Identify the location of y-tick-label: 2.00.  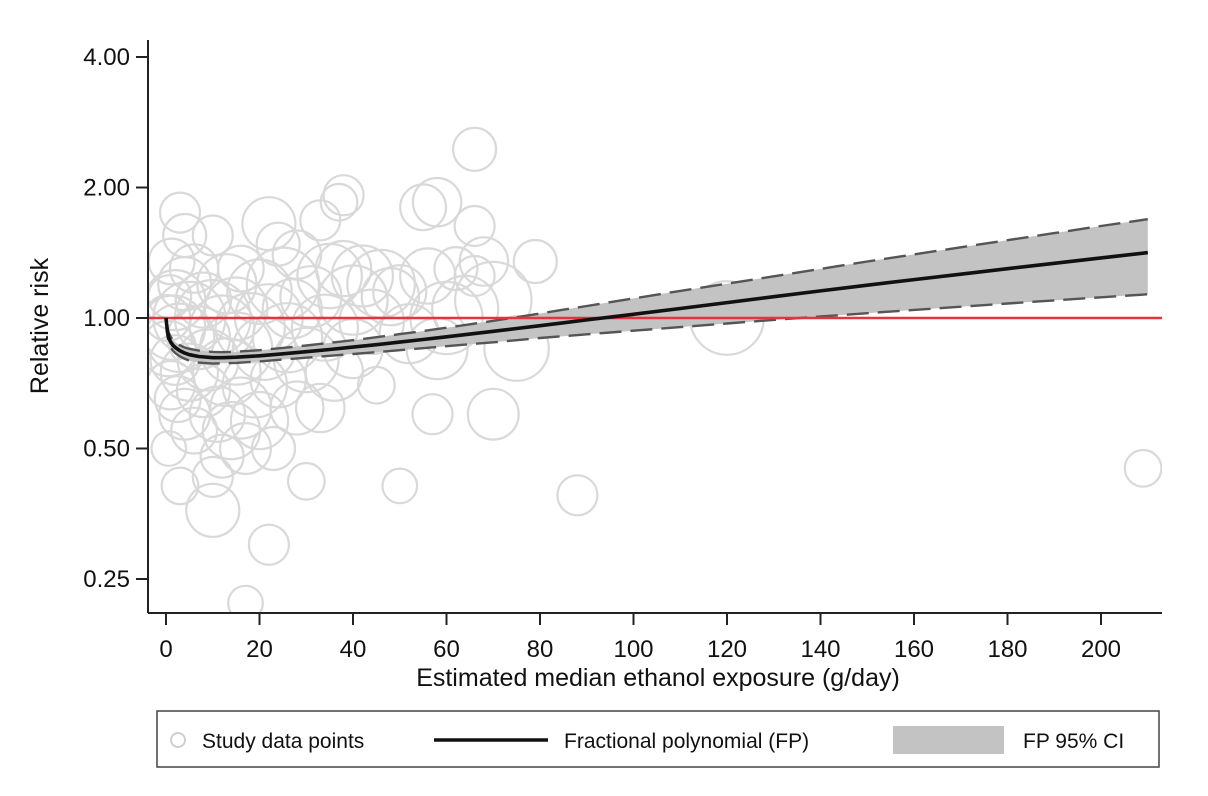
(106, 188).